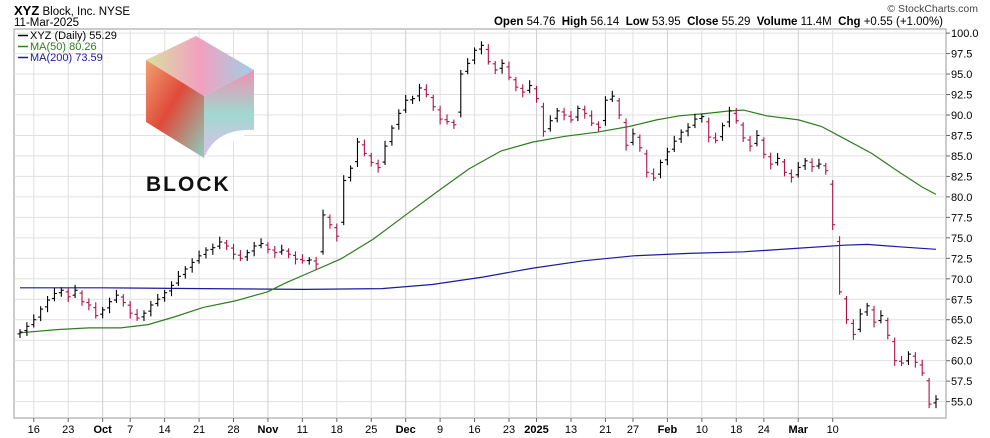 Image resolution: width=990 pixels, height=438 pixels. What do you see at coordinates (440, 430) in the screenshot?
I see `x-tick-label: 9` at bounding box center [440, 430].